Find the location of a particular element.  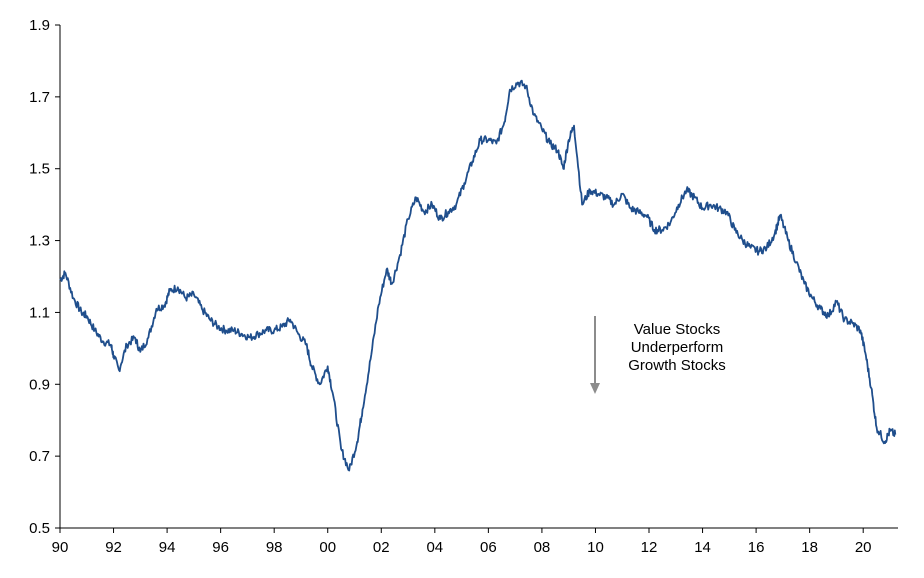

y-tick-label: 1.3 is located at coordinates (39, 241).